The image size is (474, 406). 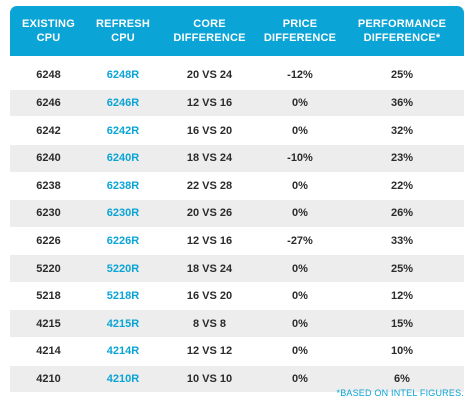 I want to click on cell-existing: 5220, so click(x=48, y=268).